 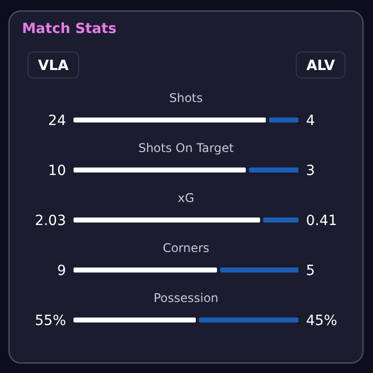 I want to click on data-label: 0.41, so click(x=322, y=221).